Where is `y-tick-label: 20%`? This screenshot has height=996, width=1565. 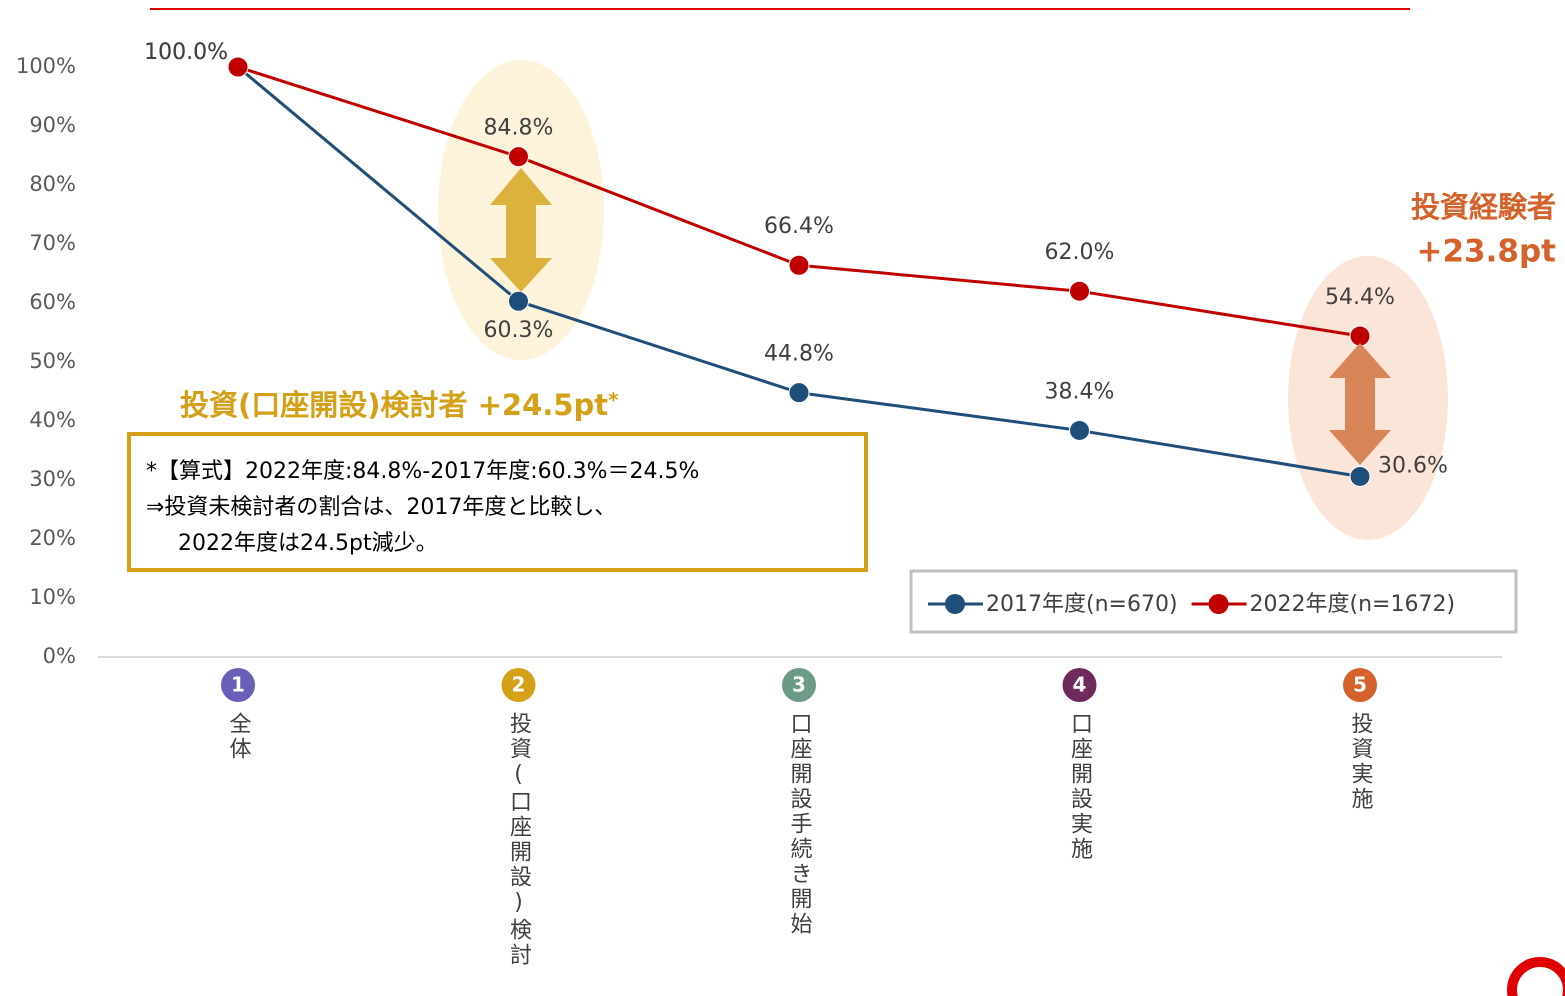 y-tick-label: 20% is located at coordinates (52, 538).